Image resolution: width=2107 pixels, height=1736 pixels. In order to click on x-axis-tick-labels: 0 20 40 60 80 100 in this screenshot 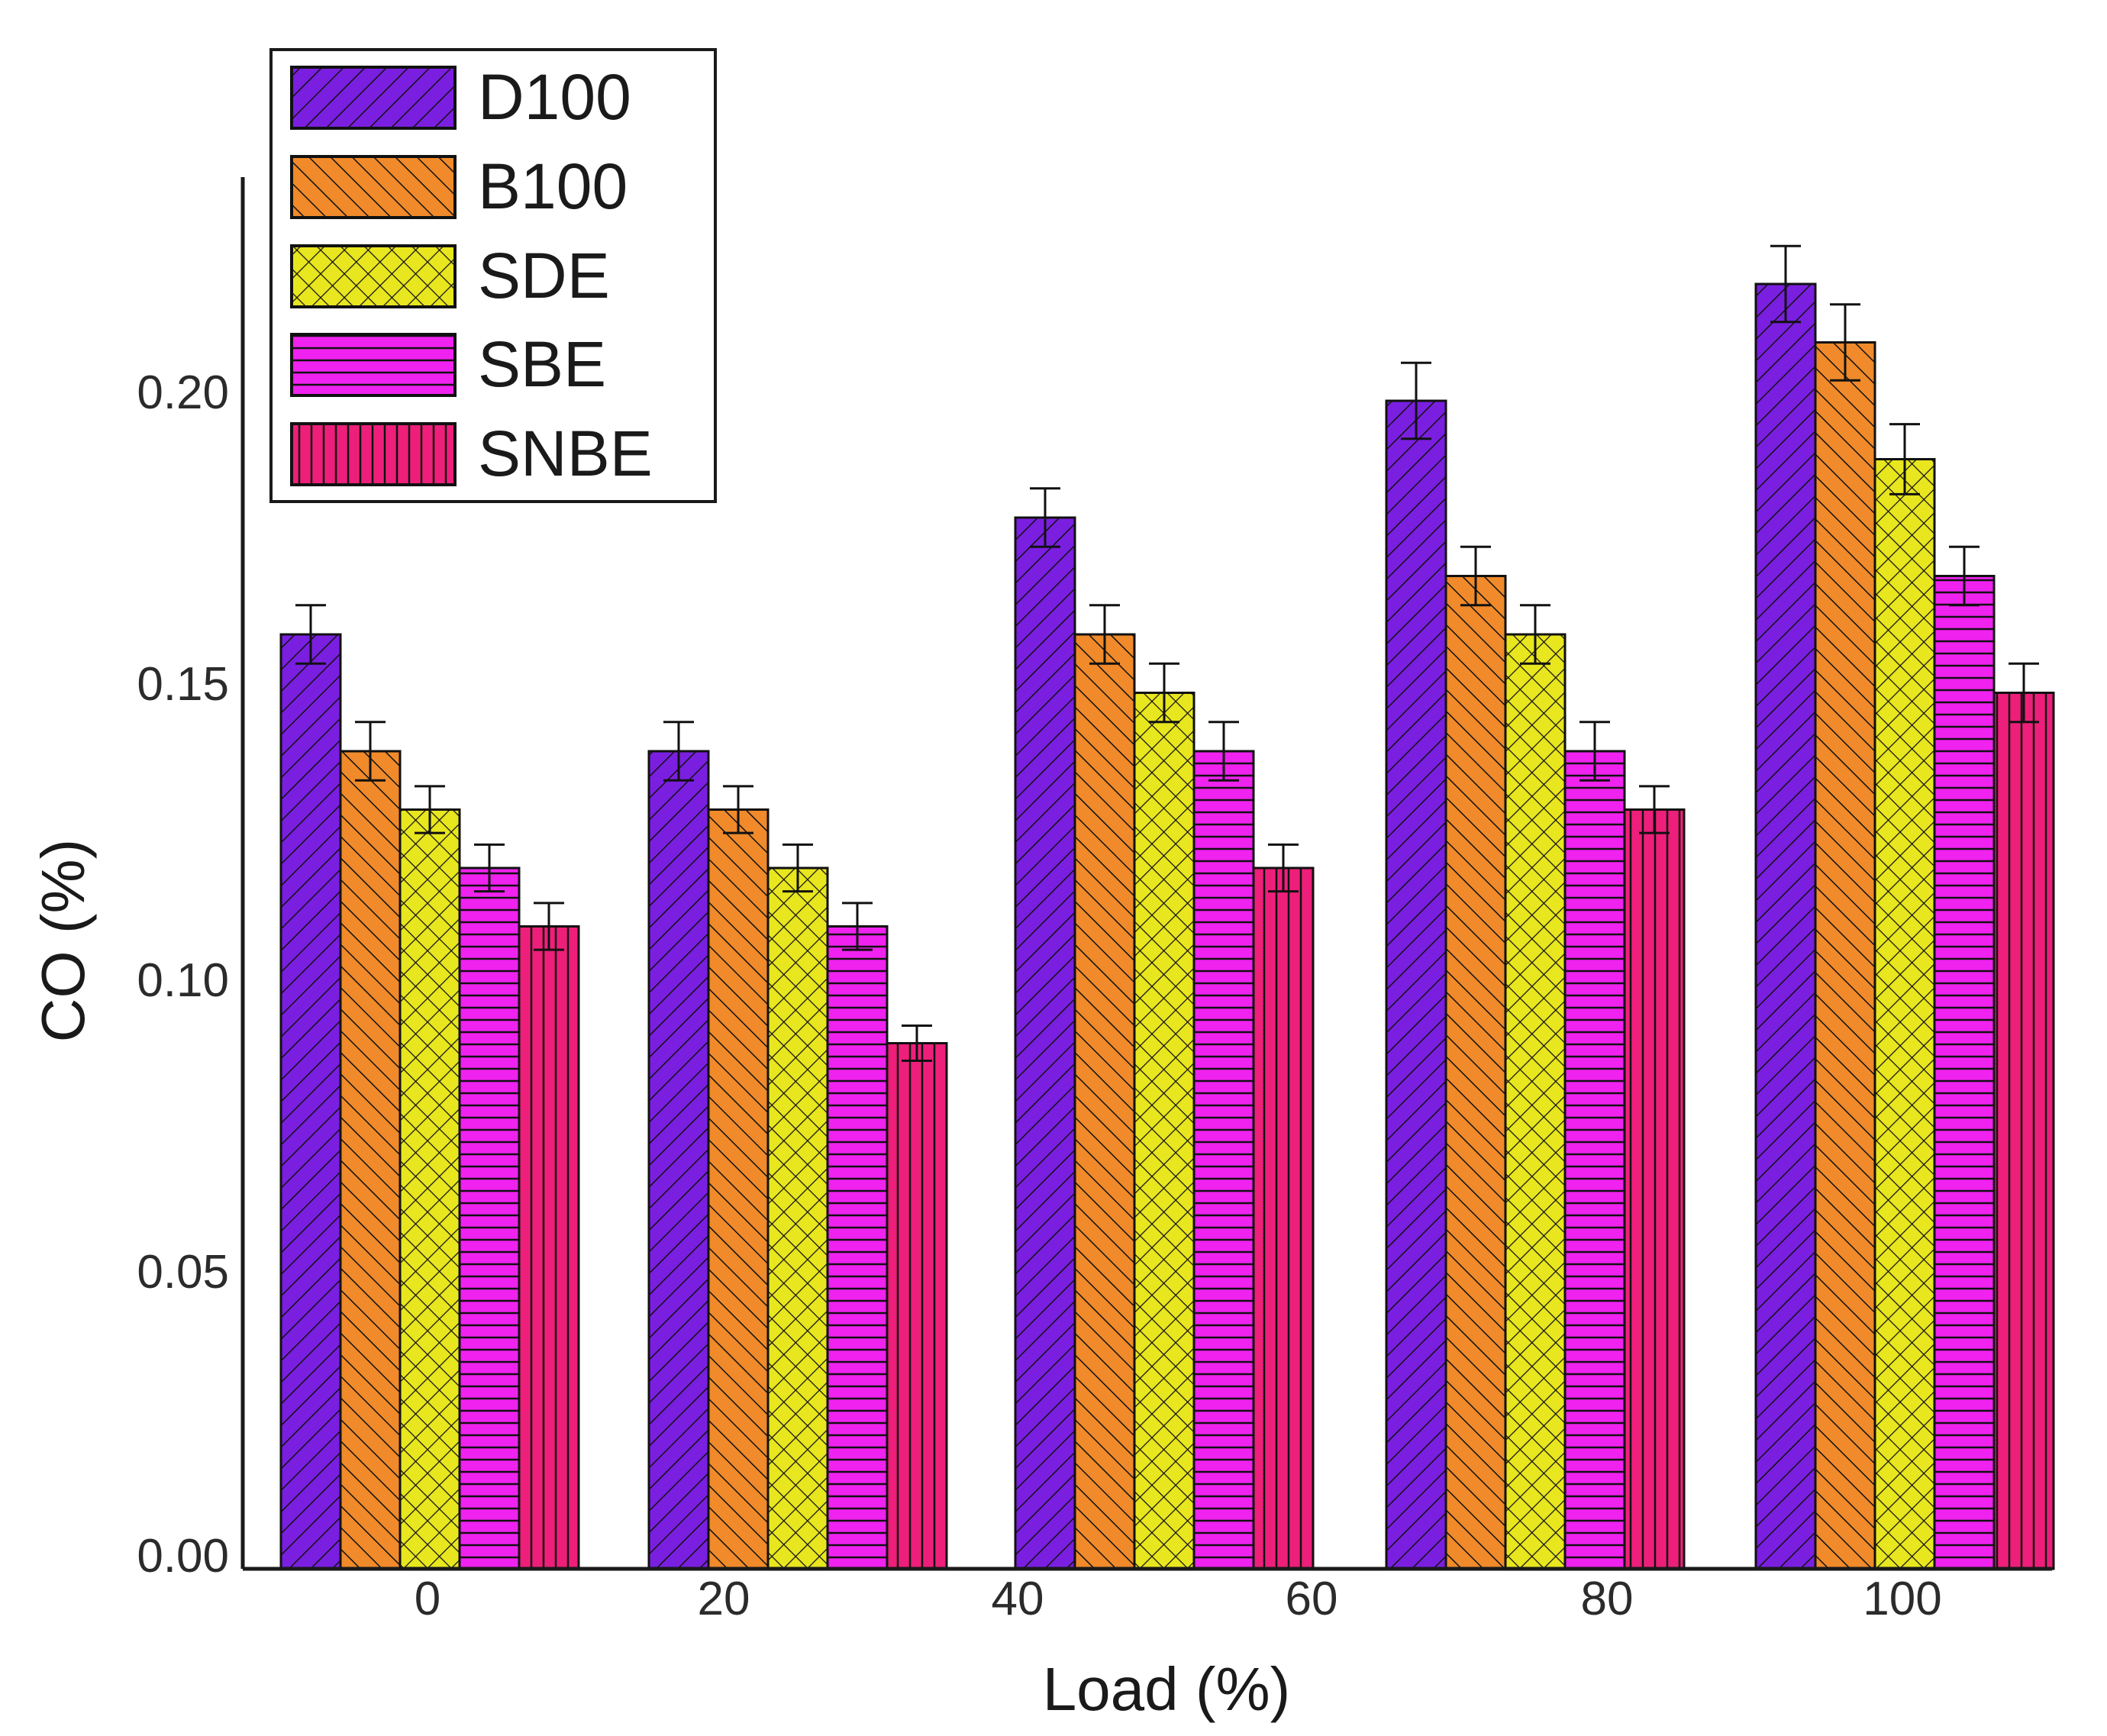, I will do `click(1178, 1599)`.